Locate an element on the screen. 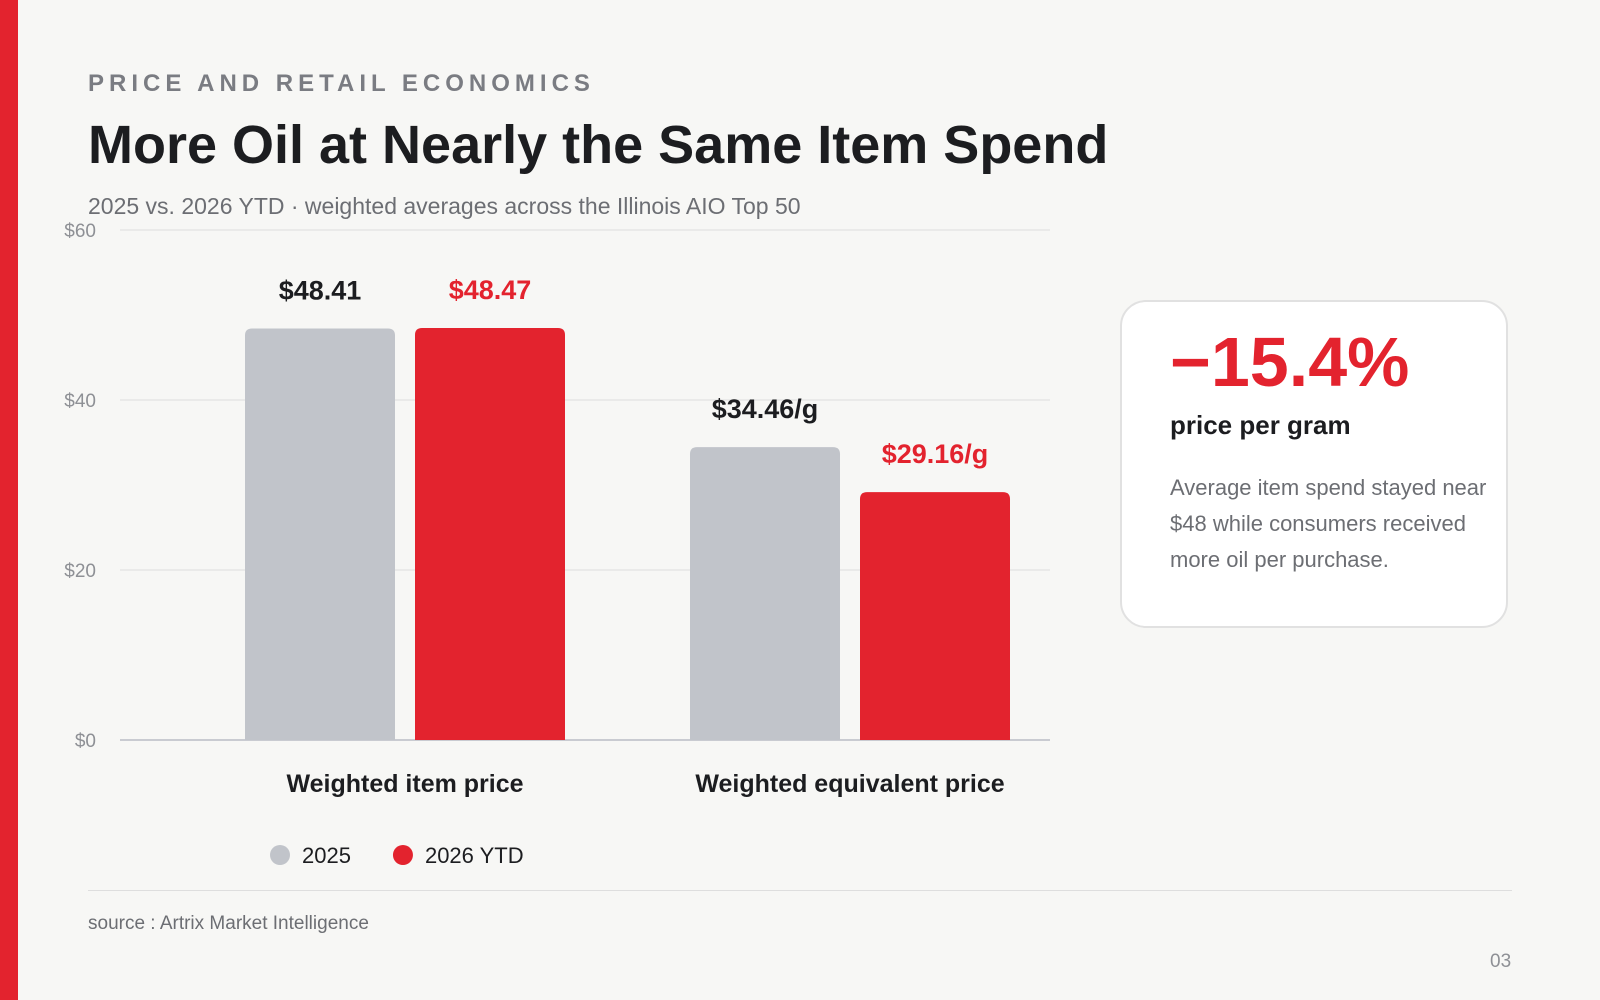  bar-value-label: $48.41 is located at coordinates (320, 291).